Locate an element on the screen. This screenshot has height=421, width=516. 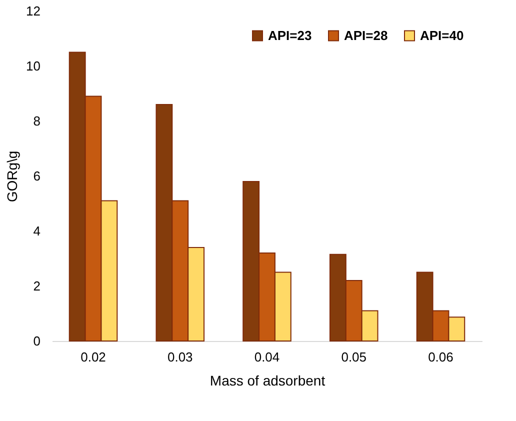
legend-label: API=23 is located at coordinates (290, 35).